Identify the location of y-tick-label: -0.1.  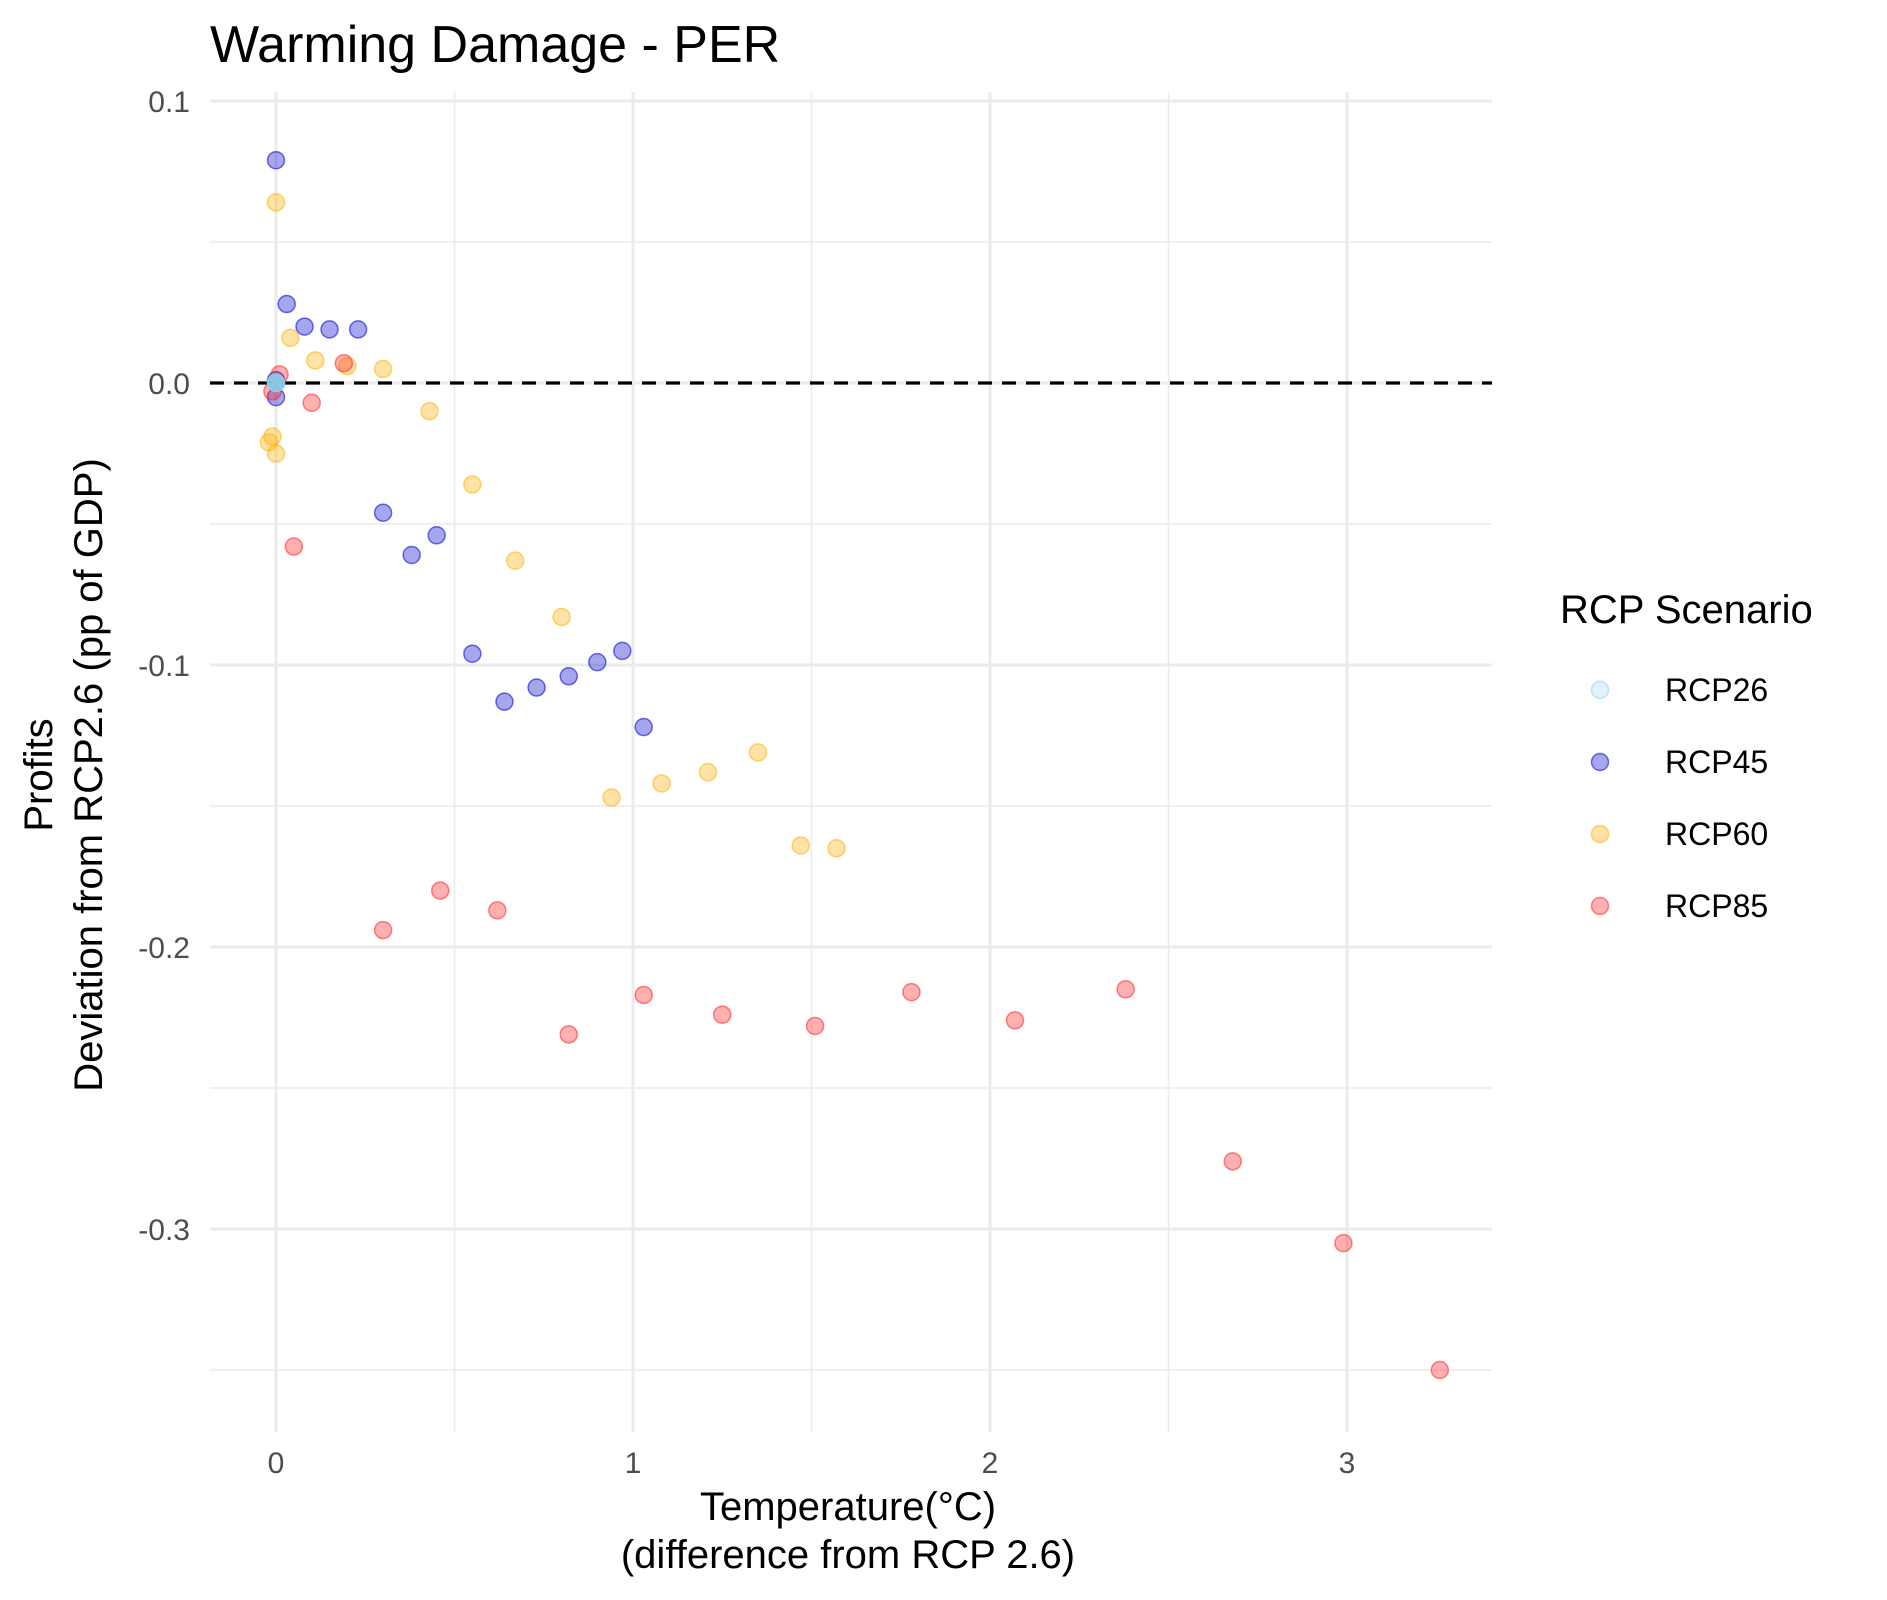
(164, 666).